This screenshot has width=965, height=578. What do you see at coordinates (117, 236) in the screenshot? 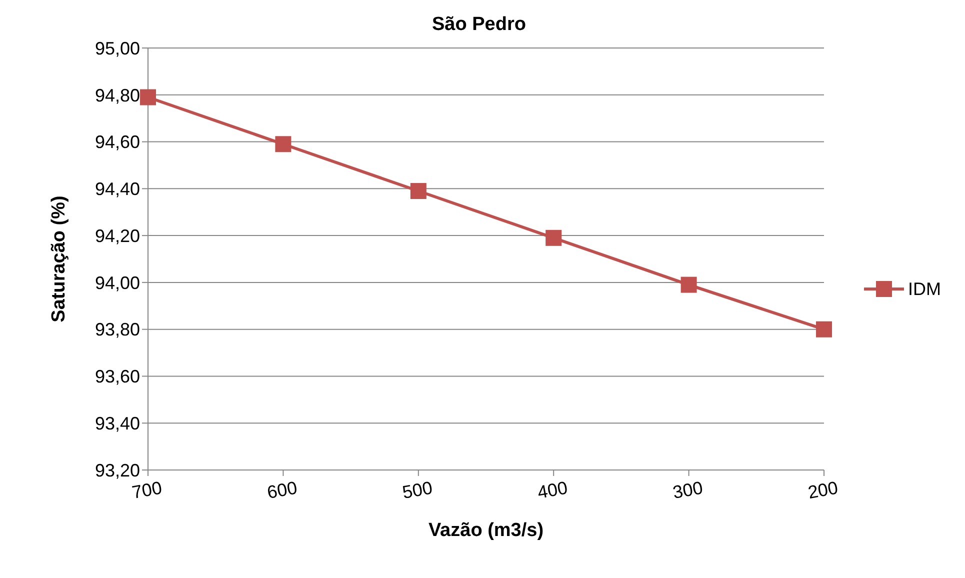
I see `y-tick-label: 94,20` at bounding box center [117, 236].